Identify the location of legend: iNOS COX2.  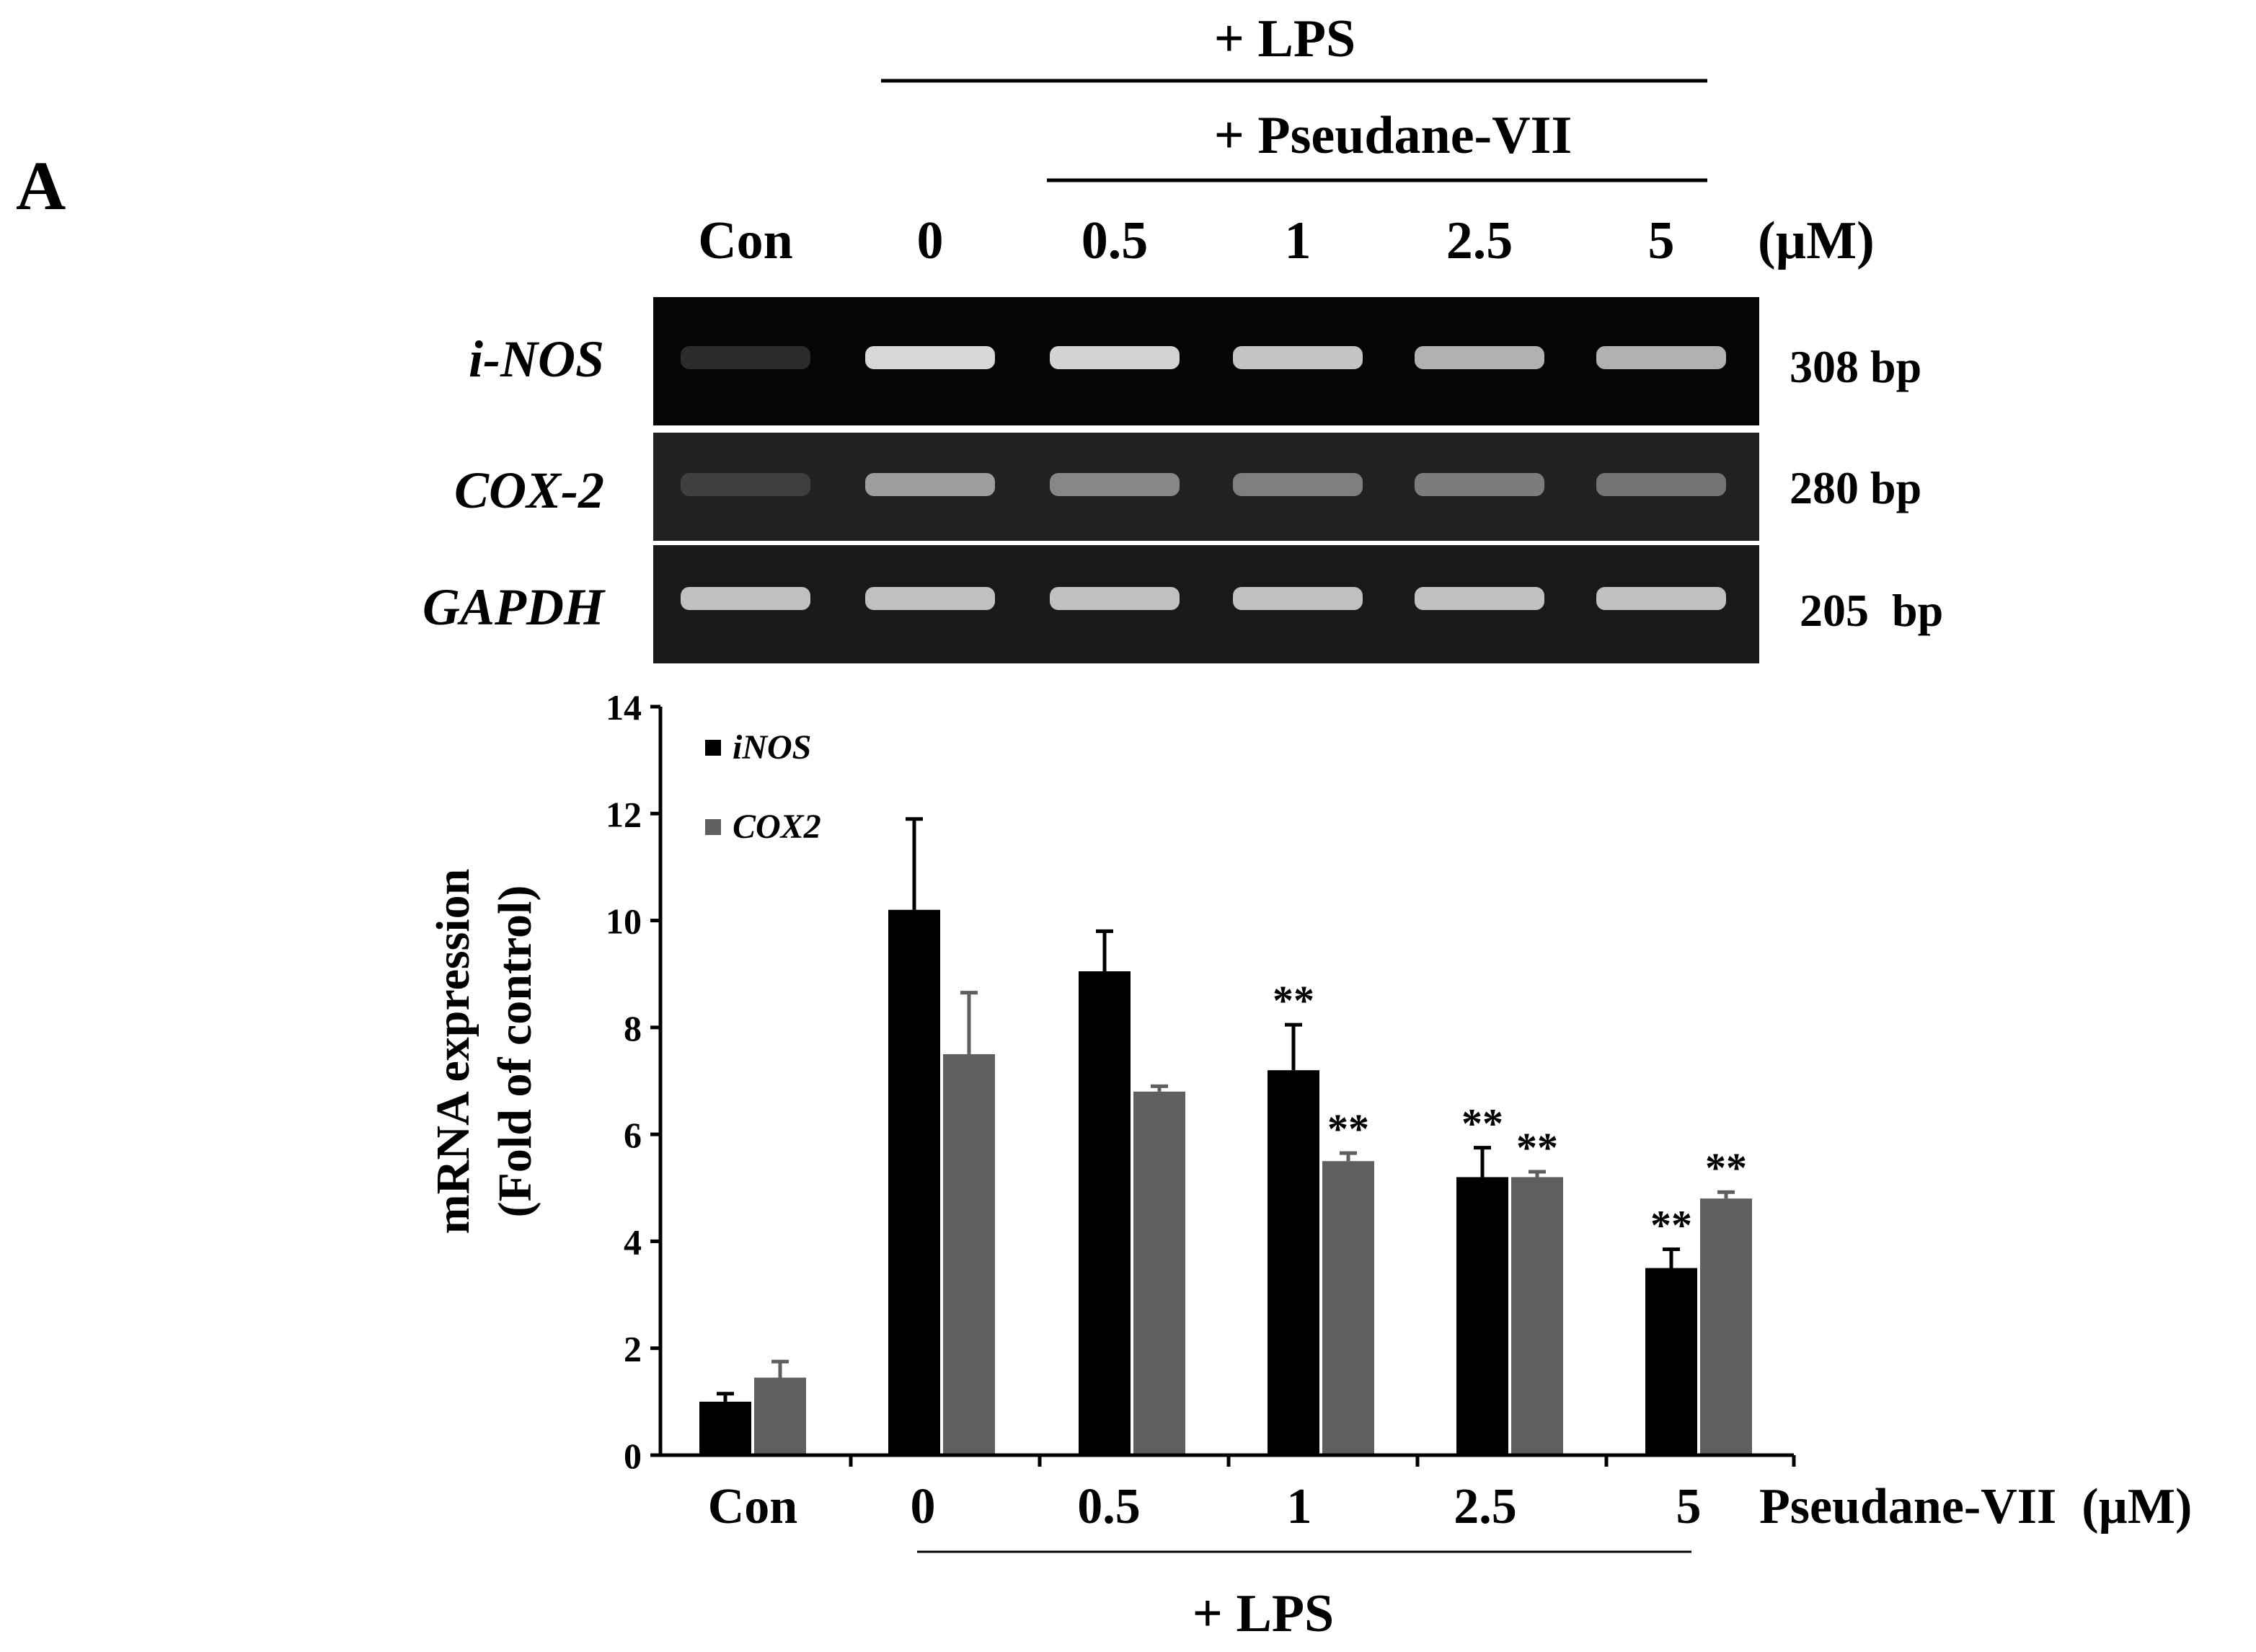
(763, 787).